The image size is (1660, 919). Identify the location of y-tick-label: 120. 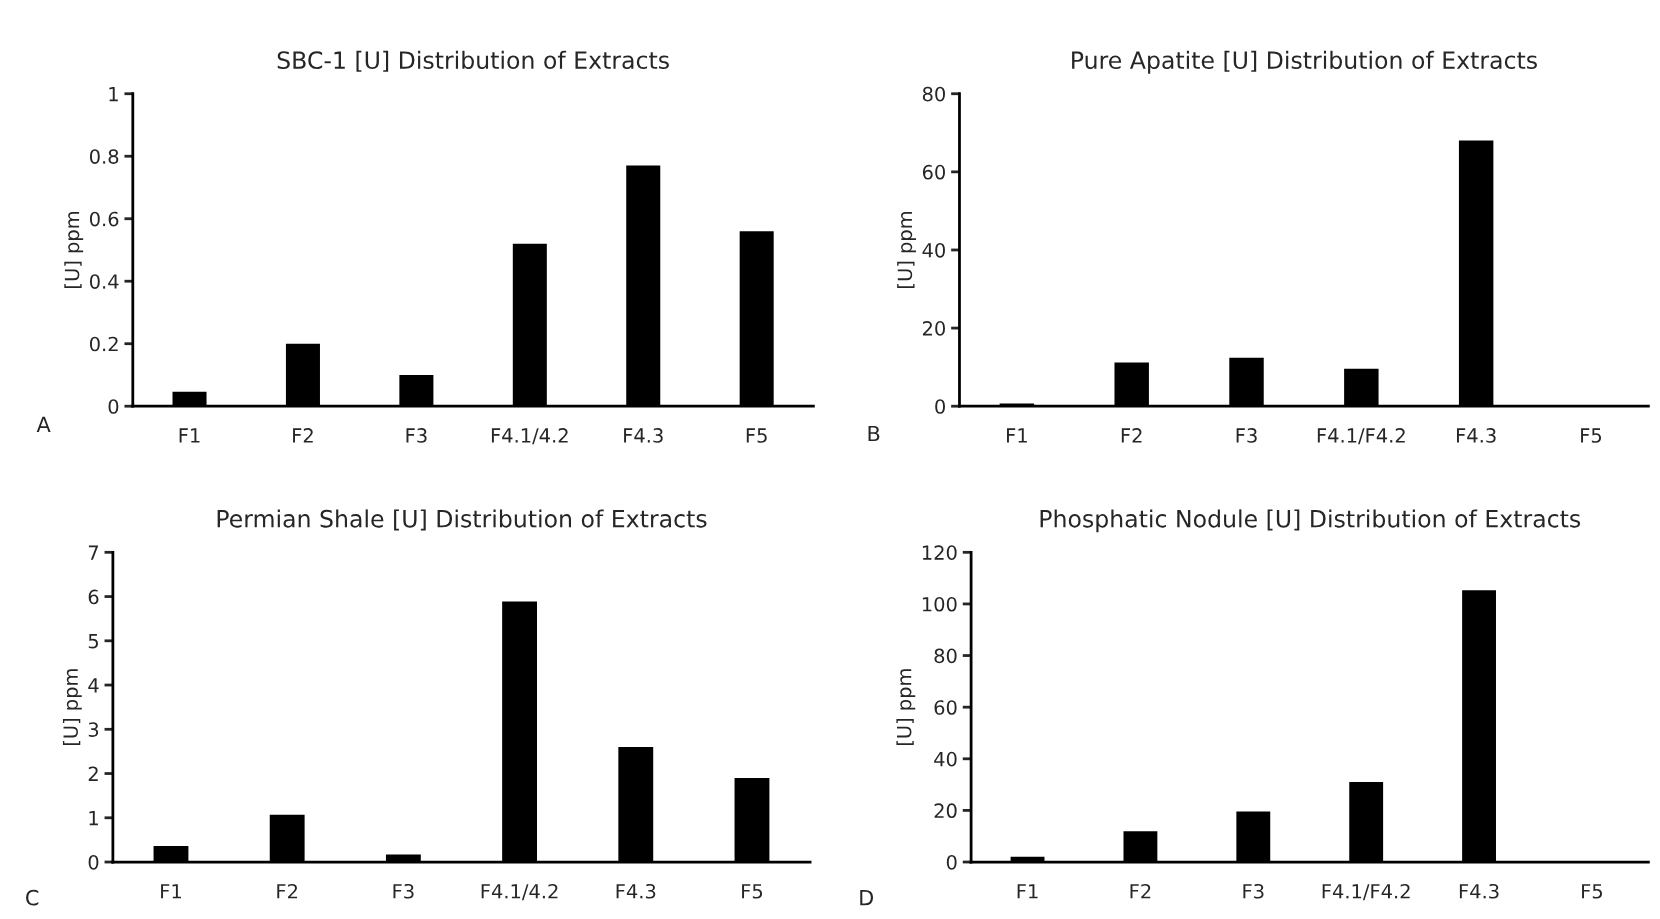
(939, 552).